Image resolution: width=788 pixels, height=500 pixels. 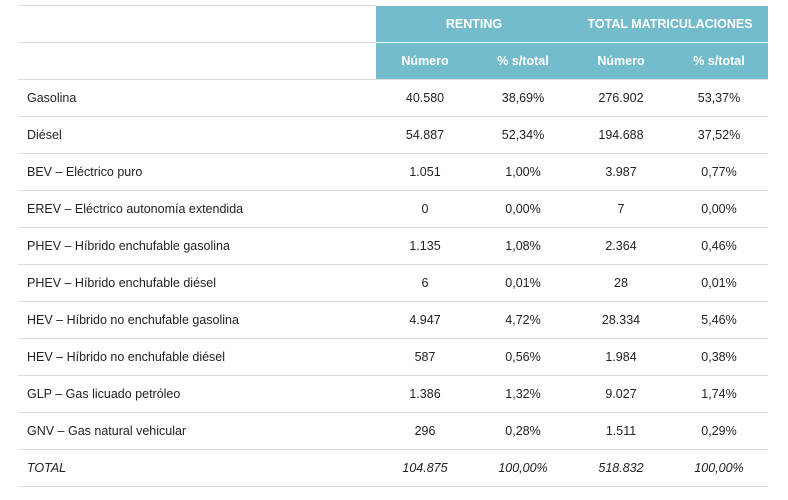 I want to click on cell: 0,38%, so click(x=719, y=357).